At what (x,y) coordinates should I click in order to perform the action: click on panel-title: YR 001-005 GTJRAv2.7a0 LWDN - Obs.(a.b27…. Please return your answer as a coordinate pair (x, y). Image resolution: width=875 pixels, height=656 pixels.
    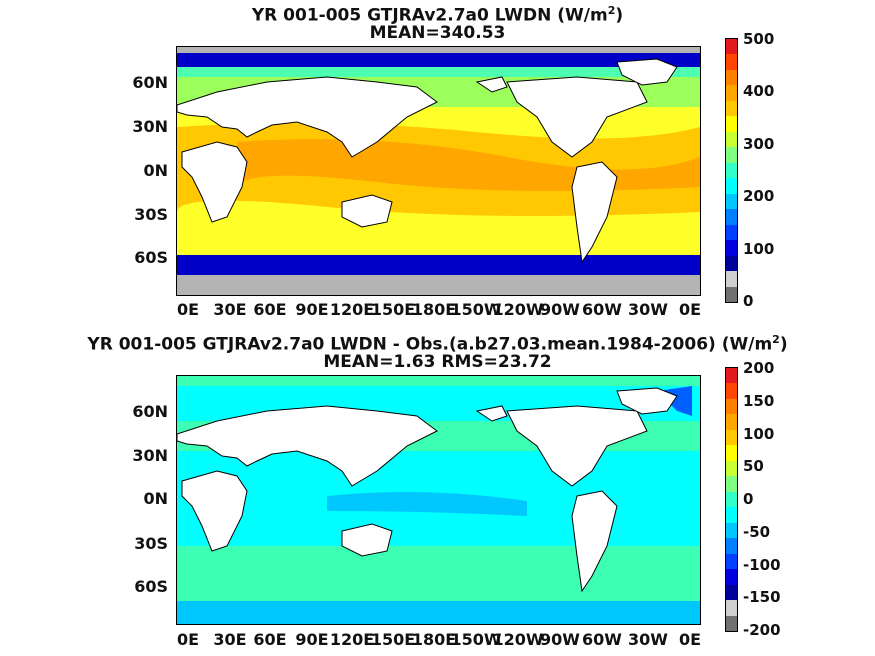
    Looking at the image, I should click on (437, 342).